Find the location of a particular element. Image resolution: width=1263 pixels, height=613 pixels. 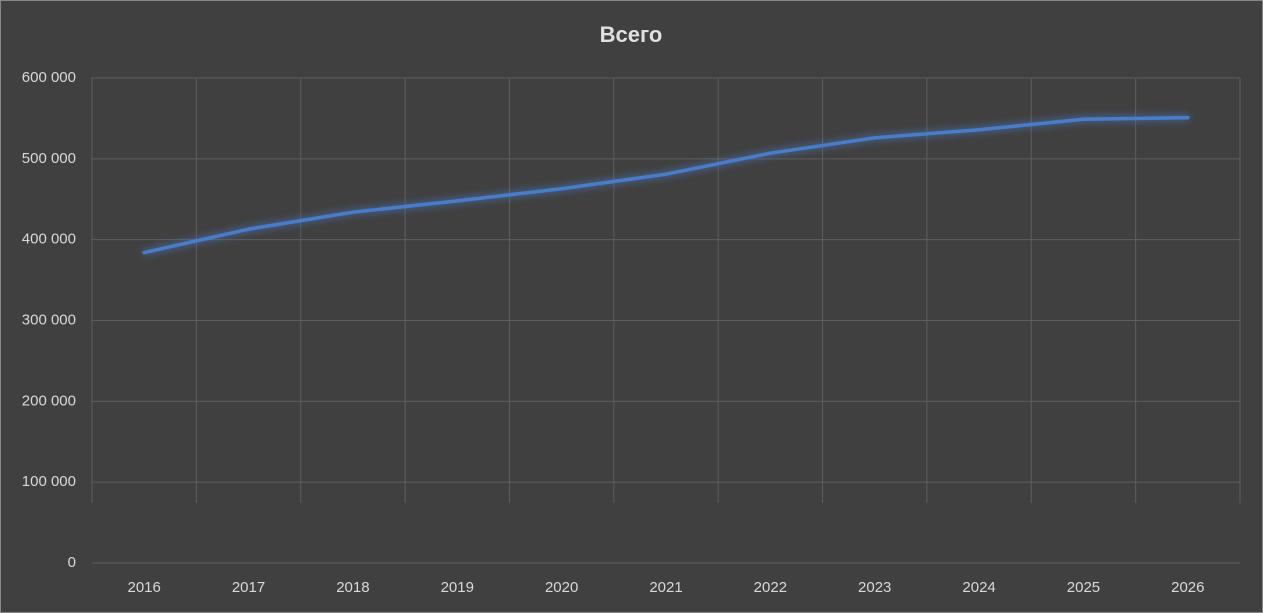

x-tick-label: 2025 is located at coordinates (1083, 587).